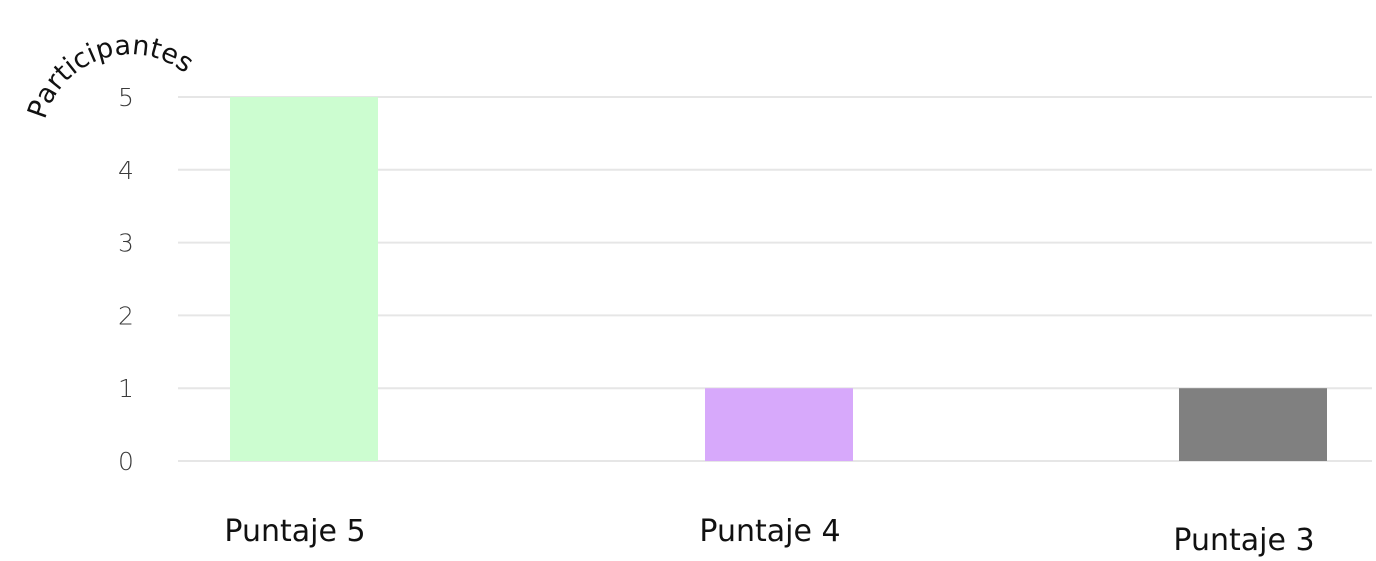 This screenshot has height=561, width=1376. Describe the element at coordinates (126, 243) in the screenshot. I see `y-tick-label: 3` at that location.